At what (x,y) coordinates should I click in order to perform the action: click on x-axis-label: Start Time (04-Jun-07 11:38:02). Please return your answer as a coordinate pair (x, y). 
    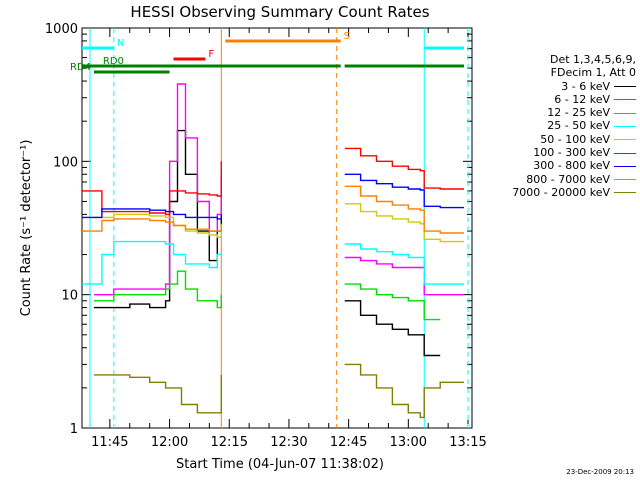
    Looking at the image, I should click on (280, 464).